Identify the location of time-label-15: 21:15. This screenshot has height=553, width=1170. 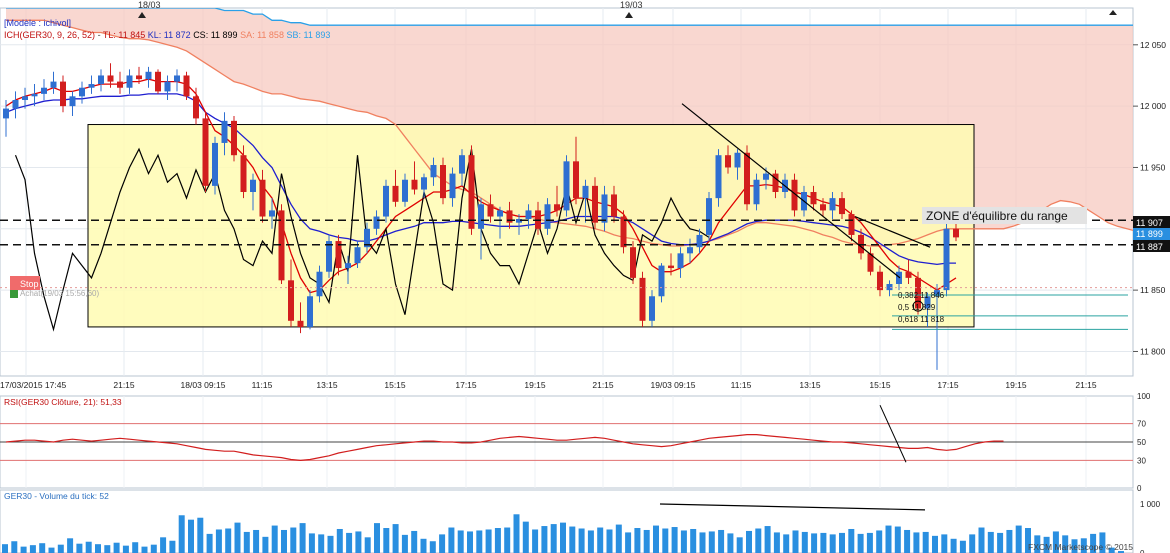
(1086, 385).